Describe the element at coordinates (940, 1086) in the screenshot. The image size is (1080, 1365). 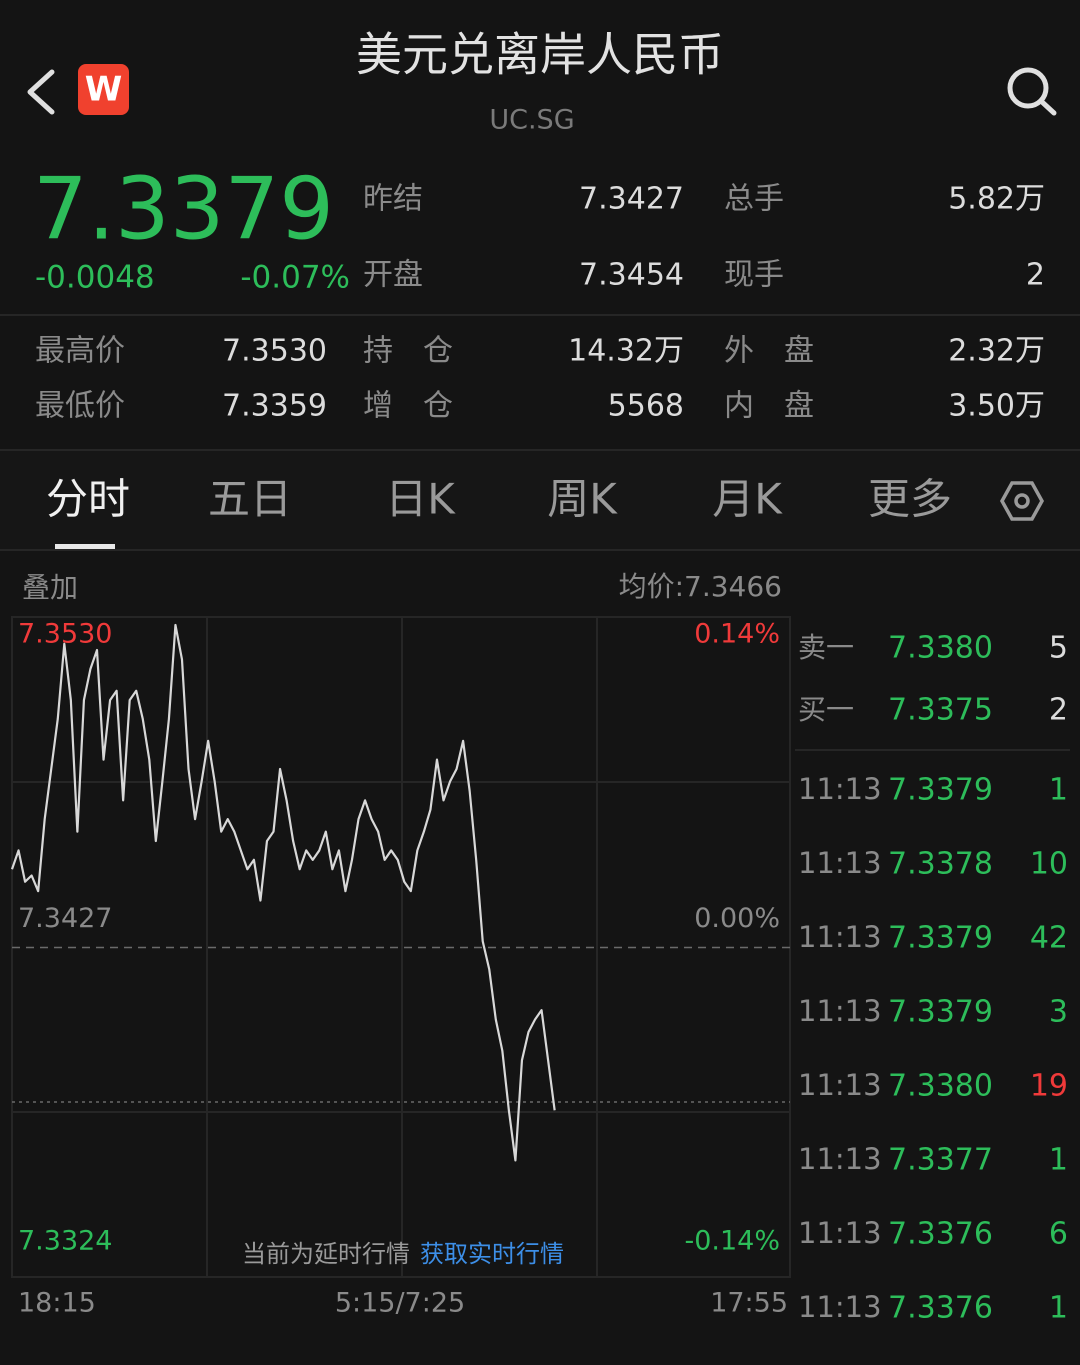
I see `trade-price: 7.3380` at that location.